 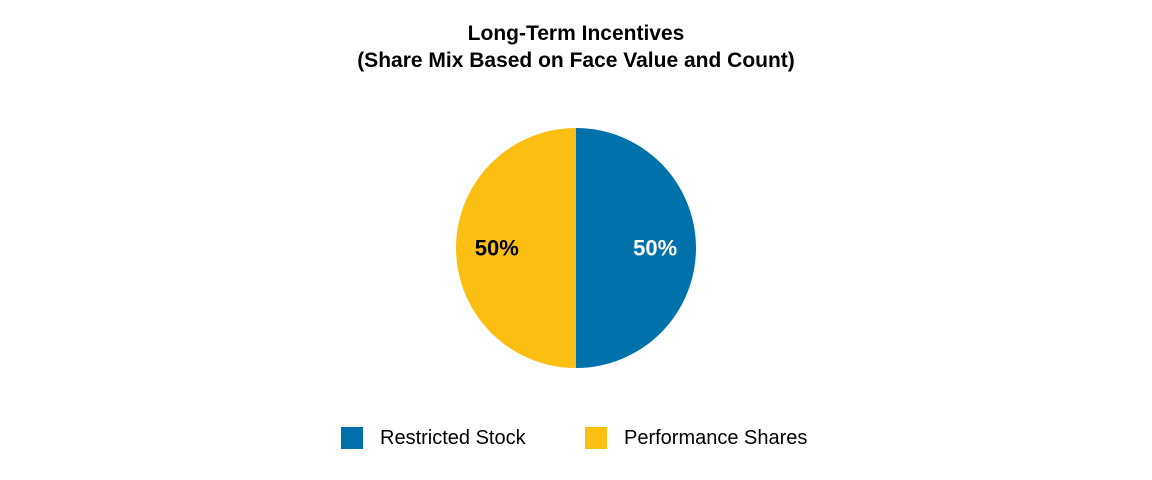 I want to click on legend-item-restricted-stock: Restricted Stock, so click(x=433, y=438).